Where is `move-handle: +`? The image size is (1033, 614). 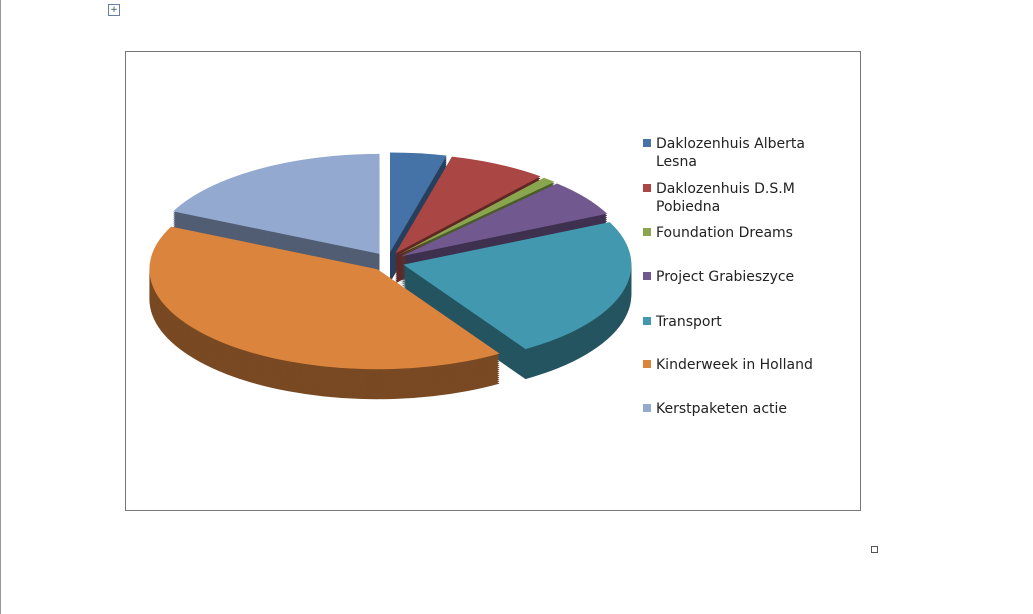
move-handle: + is located at coordinates (114, 10).